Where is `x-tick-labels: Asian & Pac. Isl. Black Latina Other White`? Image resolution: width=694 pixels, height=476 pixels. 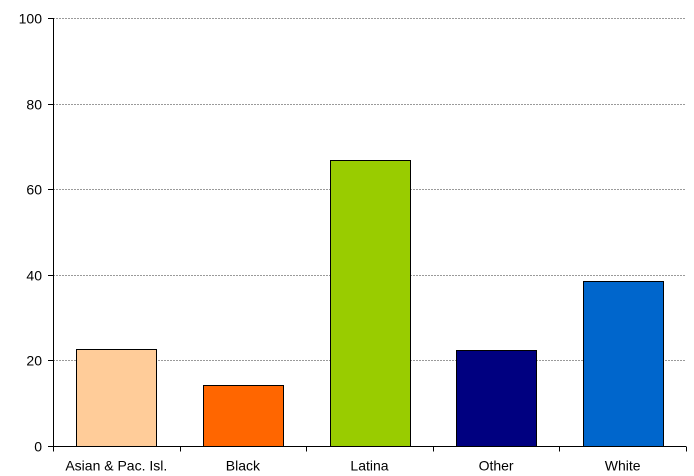 x-tick-labels: Asian & Pac. Isl. Black Latina Other White is located at coordinates (352, 466).